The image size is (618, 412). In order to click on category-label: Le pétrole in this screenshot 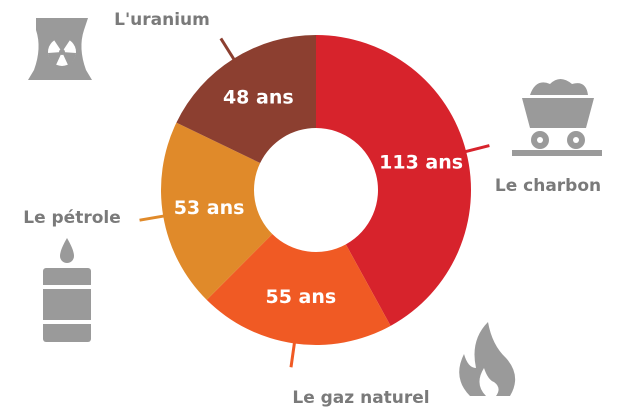, I will do `click(72, 218)`.